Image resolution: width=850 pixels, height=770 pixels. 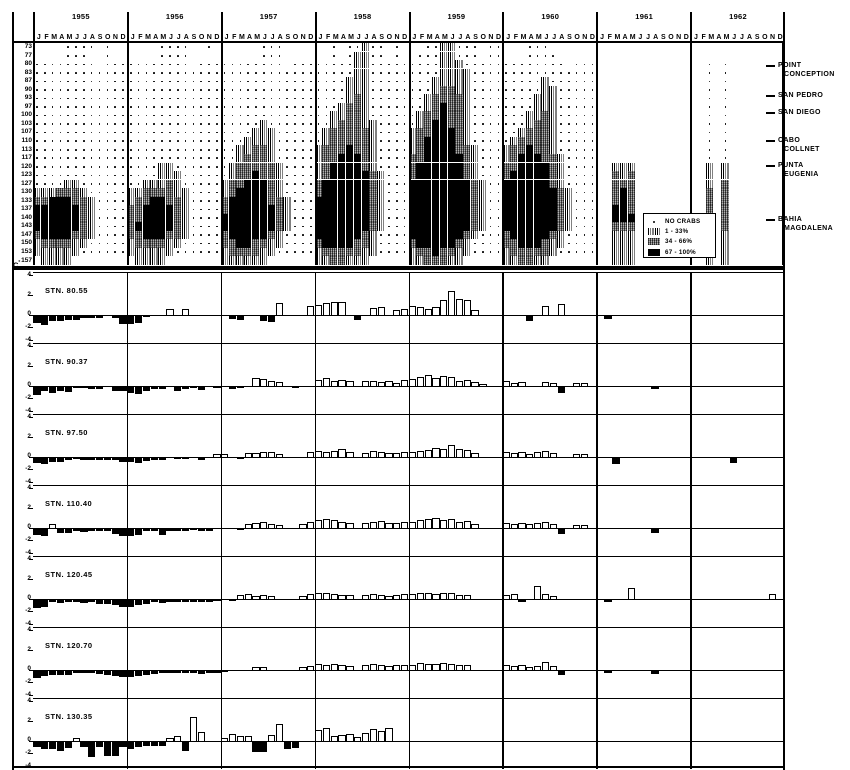 What do you see at coordinates (140, 37) in the screenshot?
I see `month-tick-label: F` at bounding box center [140, 37].